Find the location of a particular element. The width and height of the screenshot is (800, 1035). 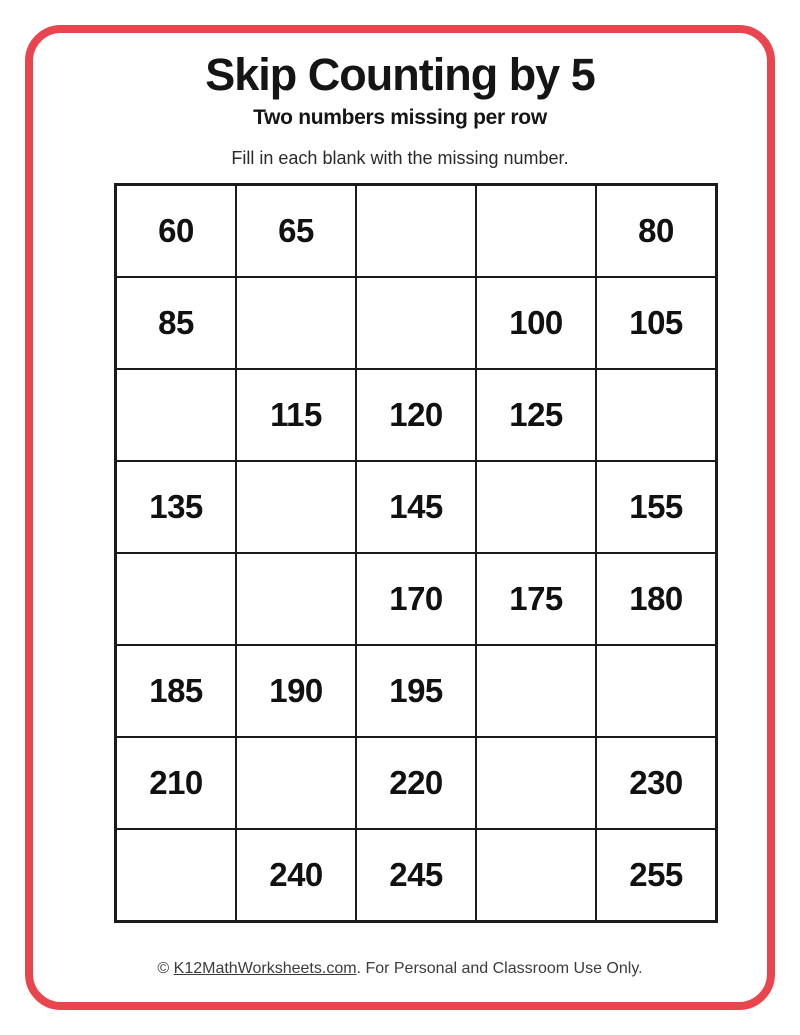

grid-row: 240 245 255 is located at coordinates (416, 875).